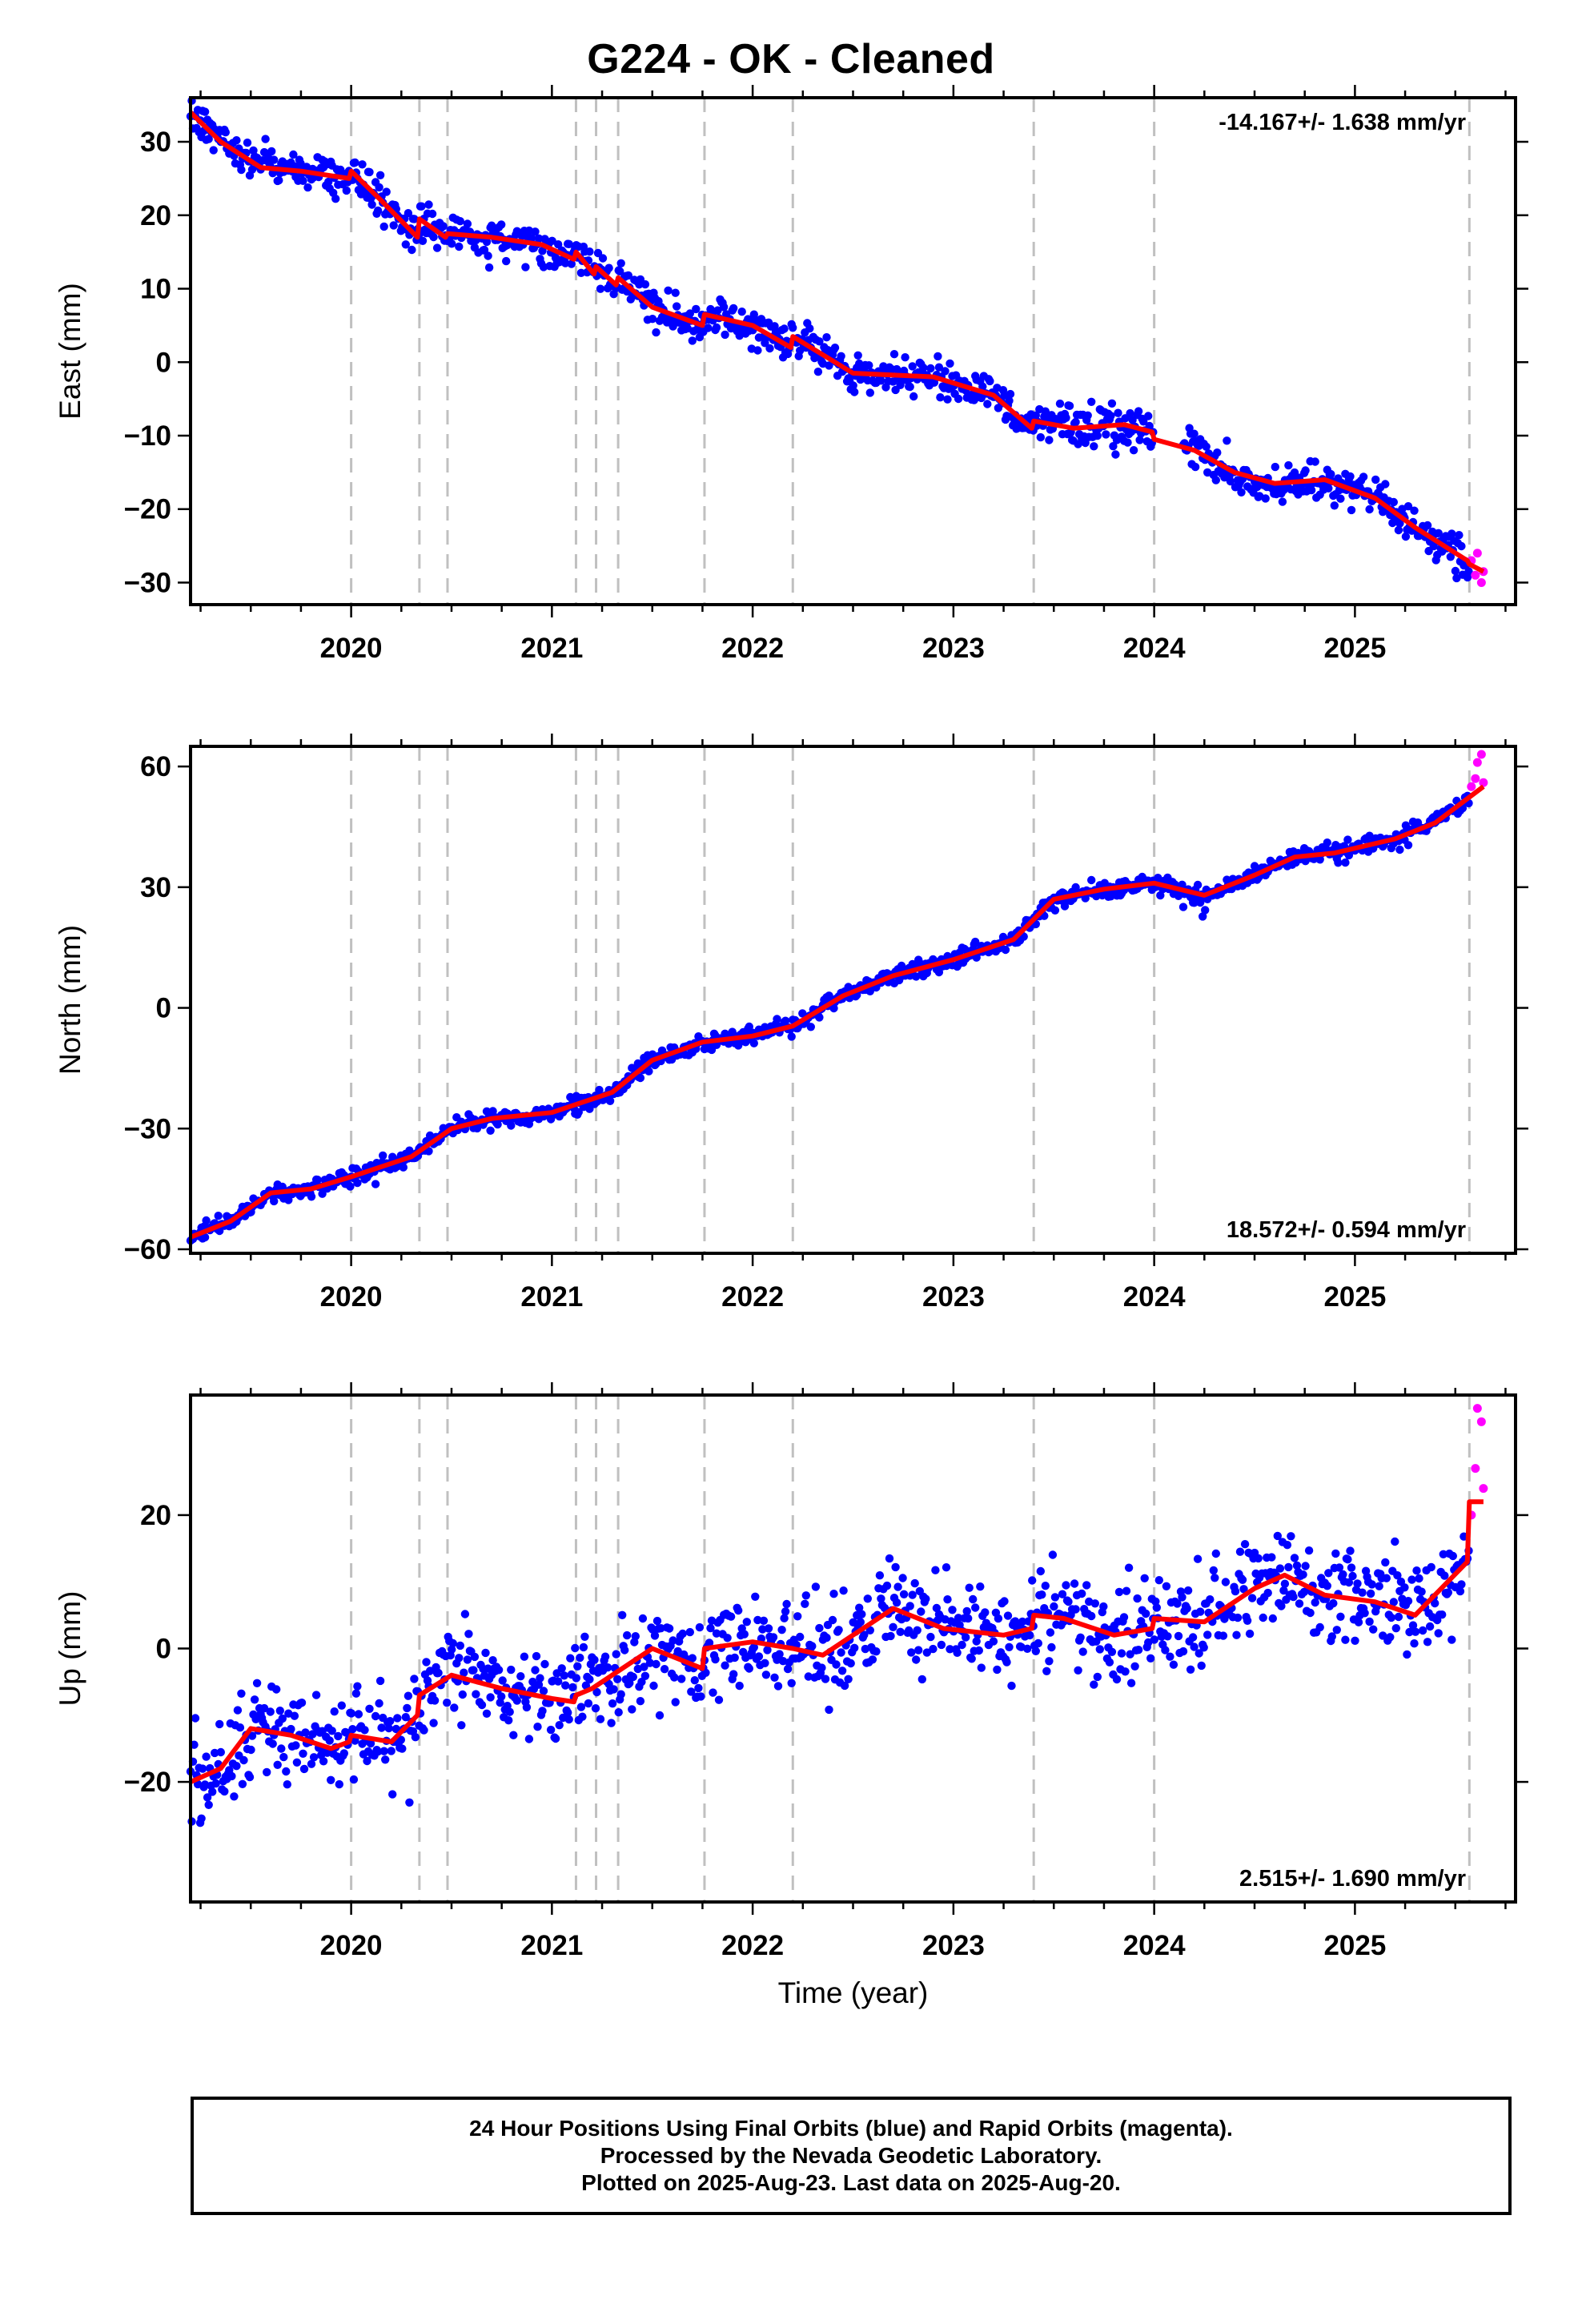 The height and width of the screenshot is (2324, 1582). I want to click on y-tick-label: 20, so click(155, 215).